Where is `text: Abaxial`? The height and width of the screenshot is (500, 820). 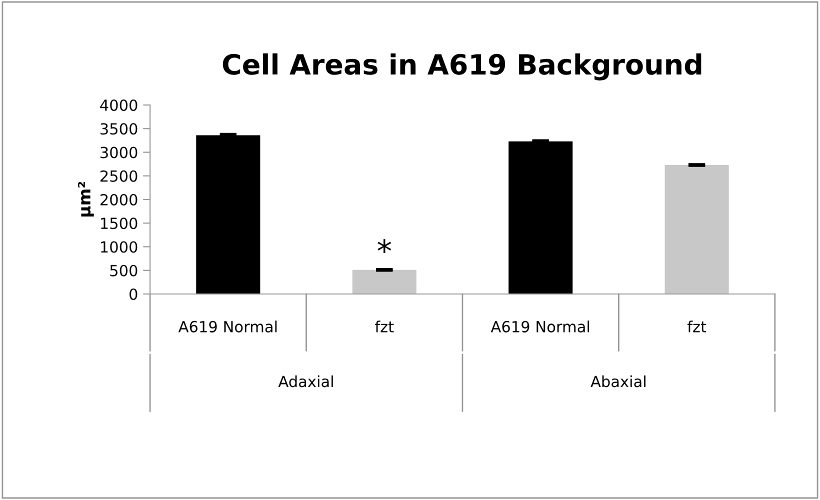
text: Abaxial is located at coordinates (618, 381).